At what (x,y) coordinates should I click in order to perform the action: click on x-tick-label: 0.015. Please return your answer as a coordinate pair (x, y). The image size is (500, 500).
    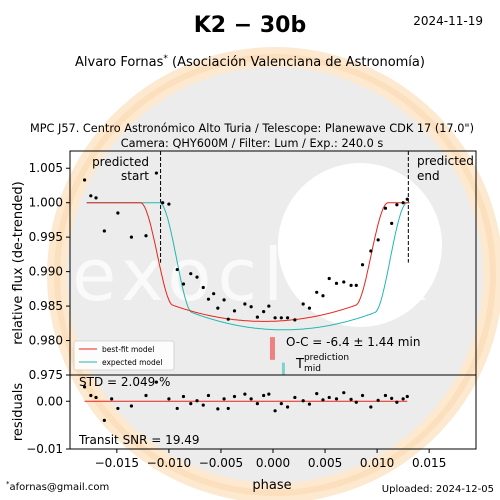
    Looking at the image, I should click on (429, 463).